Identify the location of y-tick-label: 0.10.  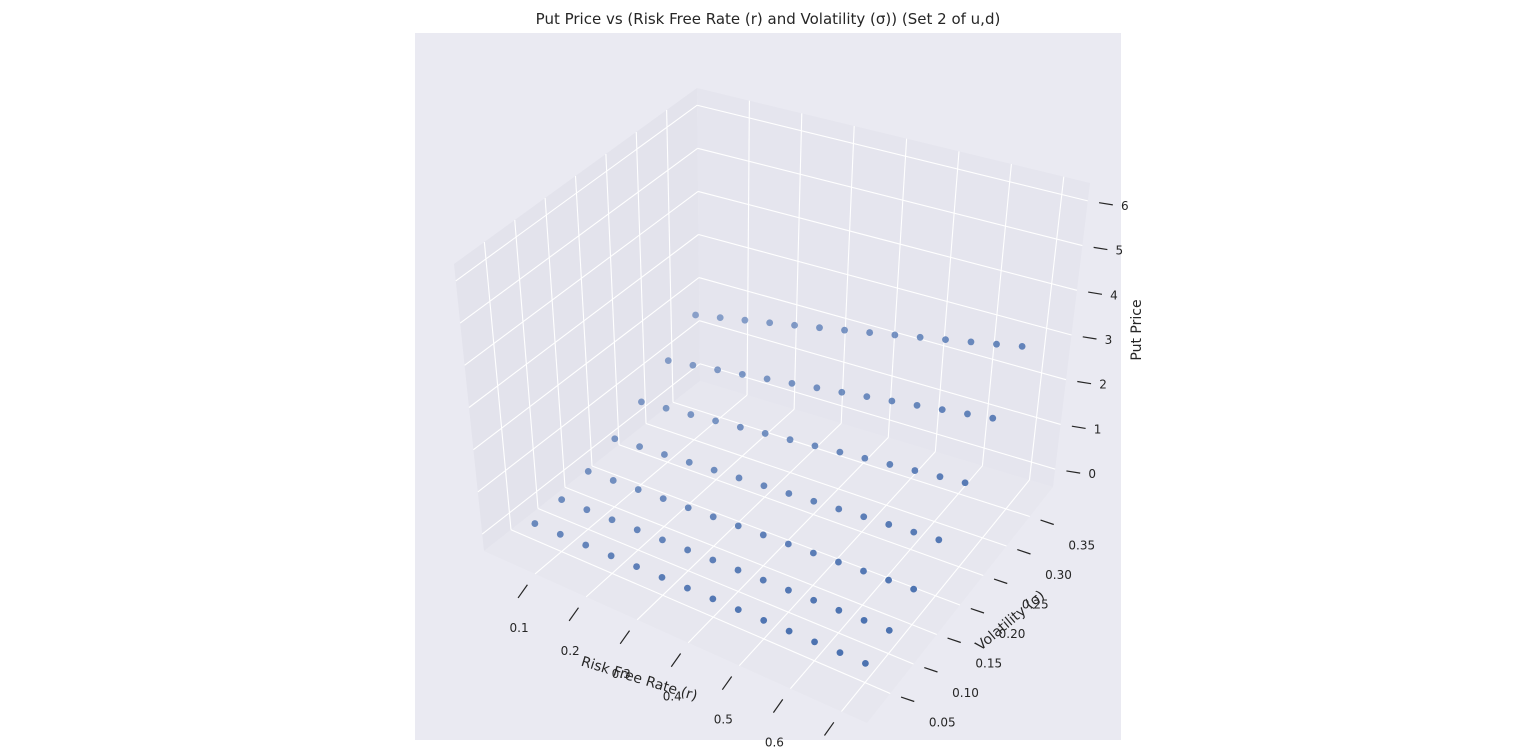
(965, 693).